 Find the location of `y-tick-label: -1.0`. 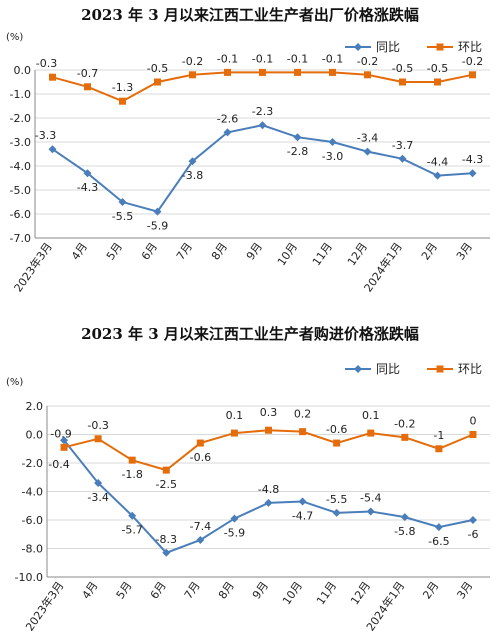

y-tick-label: -1.0 is located at coordinates (20, 94).